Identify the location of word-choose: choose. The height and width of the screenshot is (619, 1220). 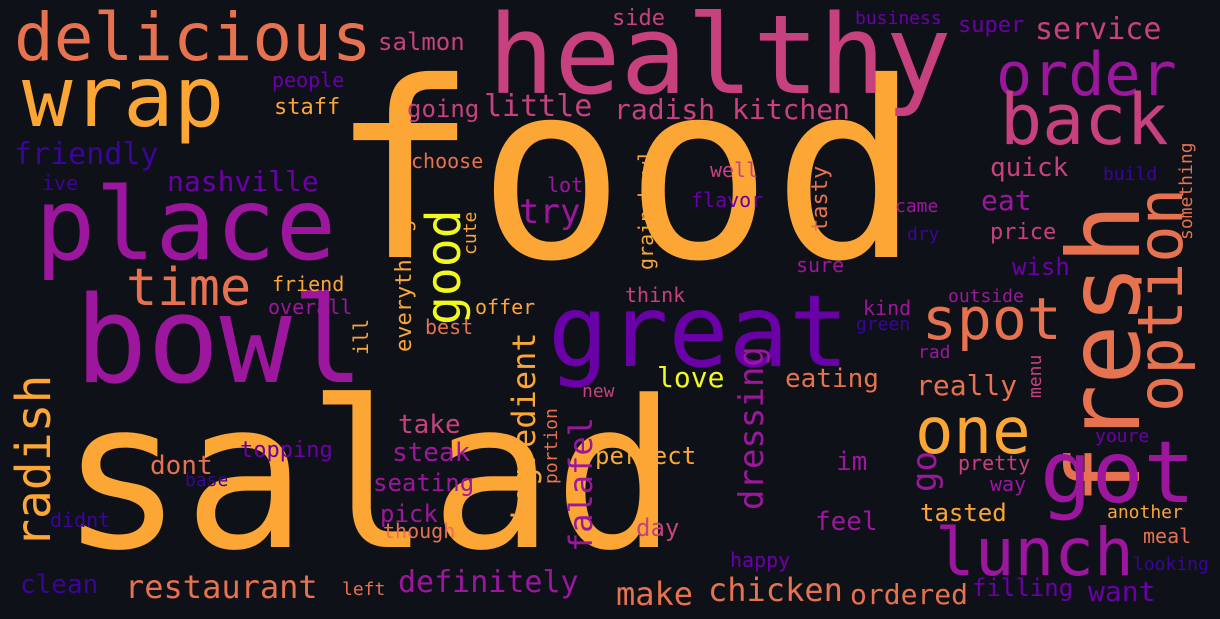
(447, 161).